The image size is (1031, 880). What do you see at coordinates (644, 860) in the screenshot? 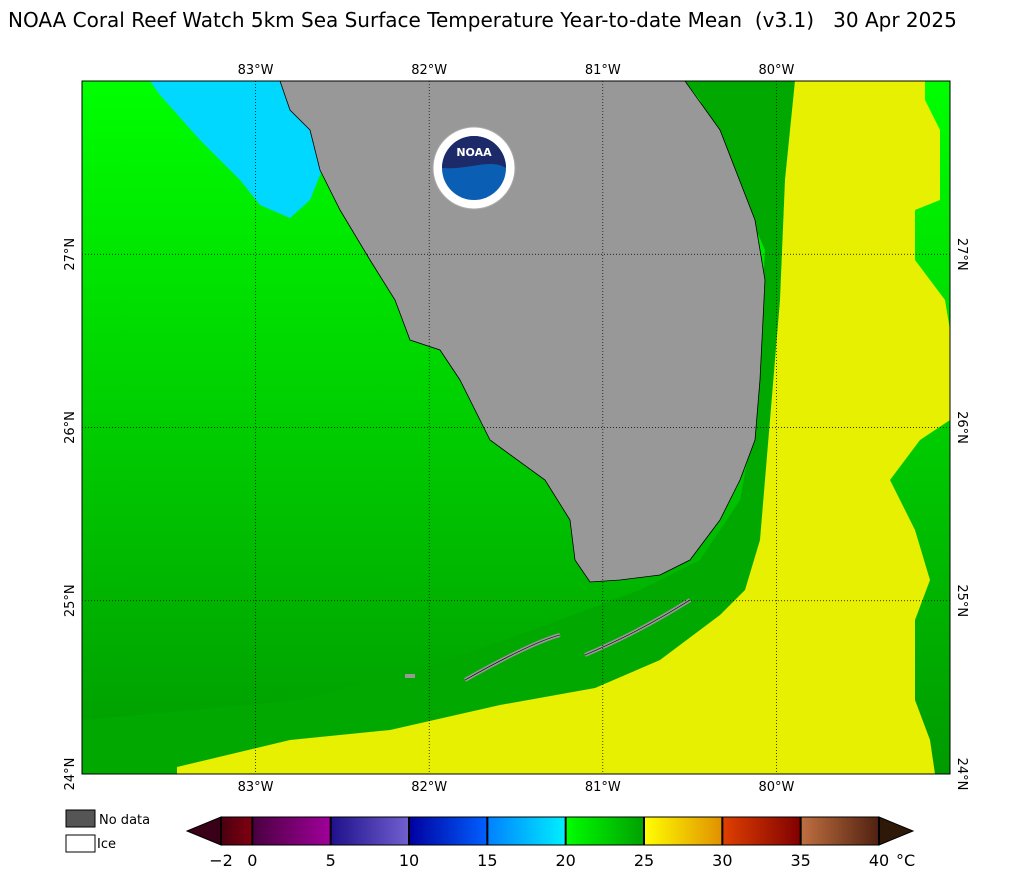
I see `colorbar-tick-label: 25` at bounding box center [644, 860].